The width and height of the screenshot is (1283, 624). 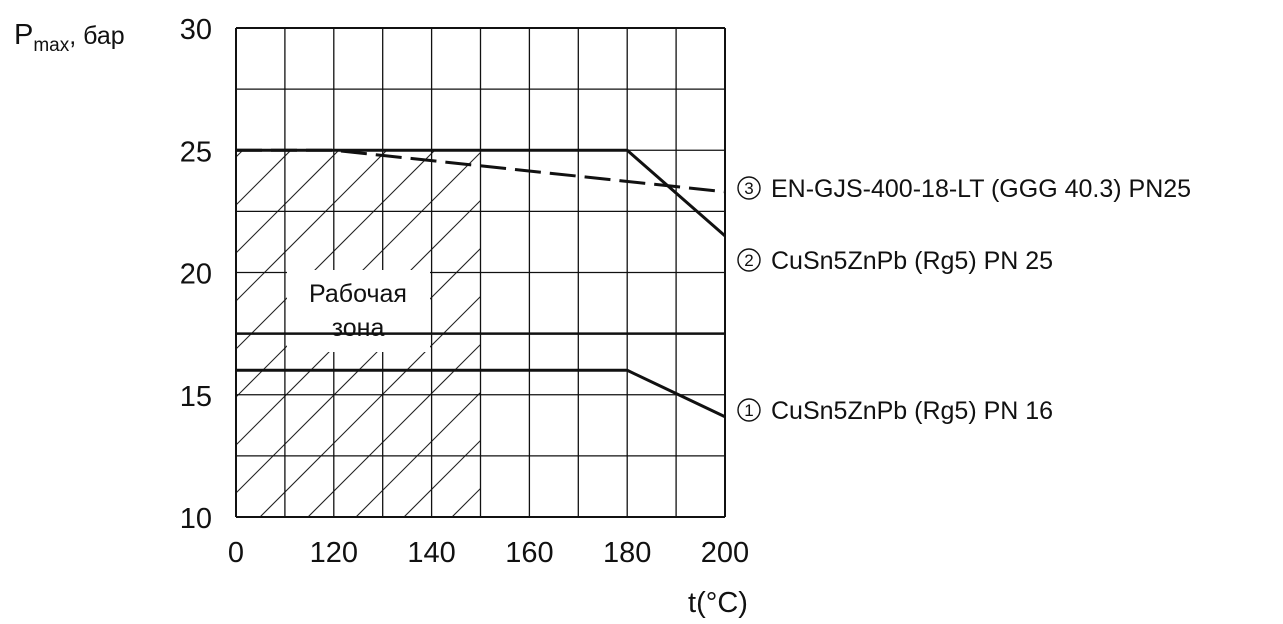 I want to click on y-axis-label: Pmax, бар, so click(x=69, y=37).